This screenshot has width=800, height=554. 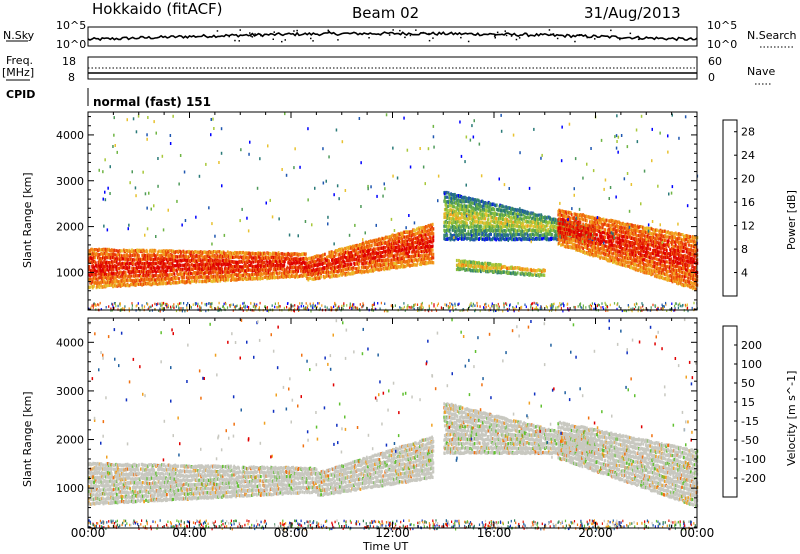 What do you see at coordinates (711, 77) in the screenshot?
I see `nave-tick-bottom: 0` at bounding box center [711, 77].